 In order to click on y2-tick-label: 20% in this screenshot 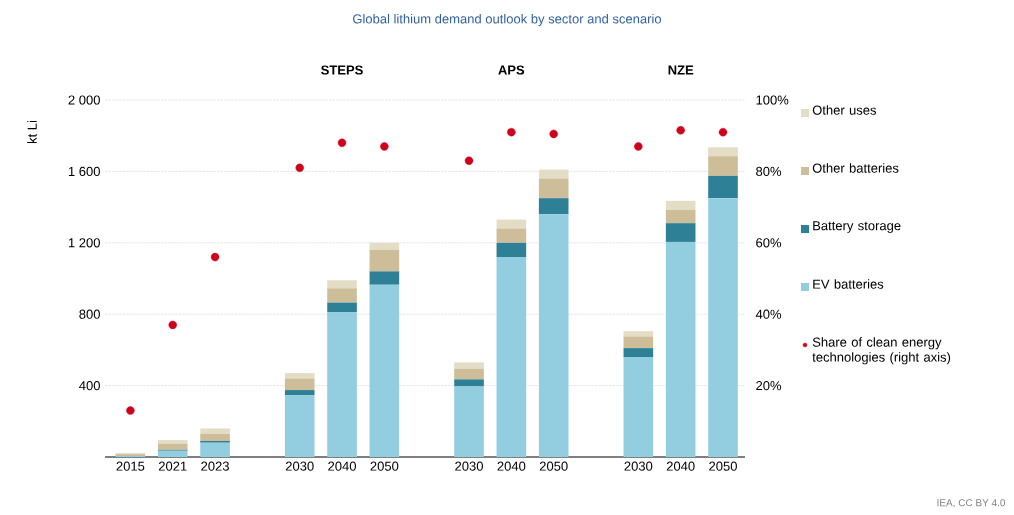, I will do `click(769, 385)`.